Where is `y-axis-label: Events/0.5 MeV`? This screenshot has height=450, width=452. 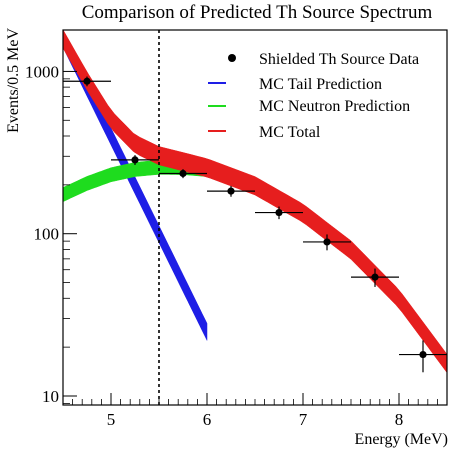 y-axis-label: Events/0.5 MeV is located at coordinates (13, 80).